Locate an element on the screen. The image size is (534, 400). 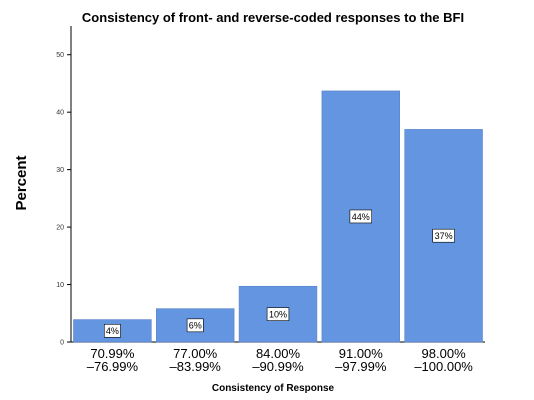
x-axis-label: Consistency of Response is located at coordinates (273, 388).